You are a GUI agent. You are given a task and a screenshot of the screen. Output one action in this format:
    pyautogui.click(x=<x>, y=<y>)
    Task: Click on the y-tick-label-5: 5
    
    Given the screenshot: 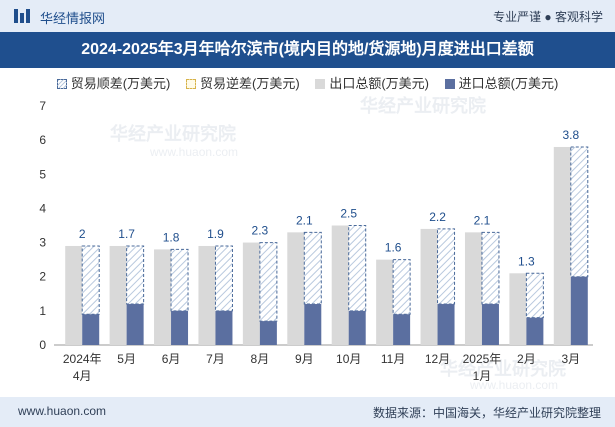 What is the action you would take?
    pyautogui.click(x=42, y=174)
    